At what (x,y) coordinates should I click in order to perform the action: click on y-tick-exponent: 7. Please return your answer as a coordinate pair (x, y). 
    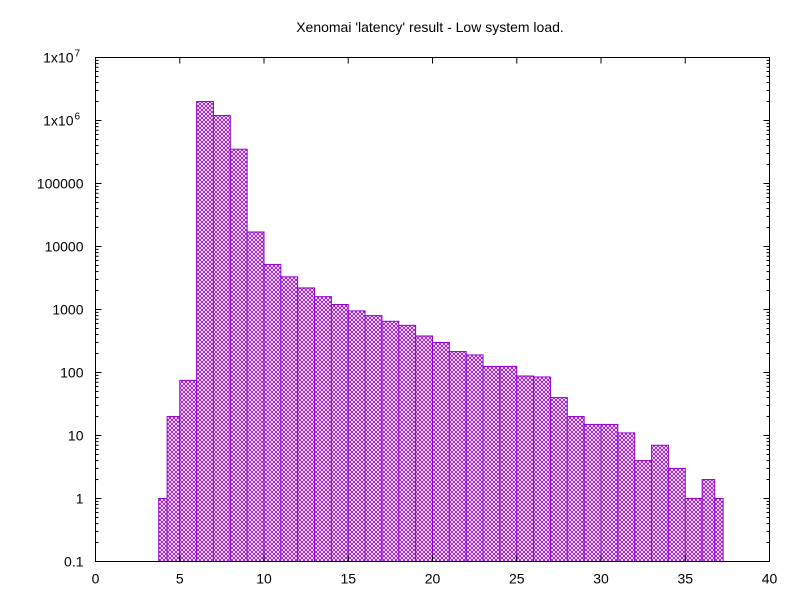
    Looking at the image, I should click on (78, 54).